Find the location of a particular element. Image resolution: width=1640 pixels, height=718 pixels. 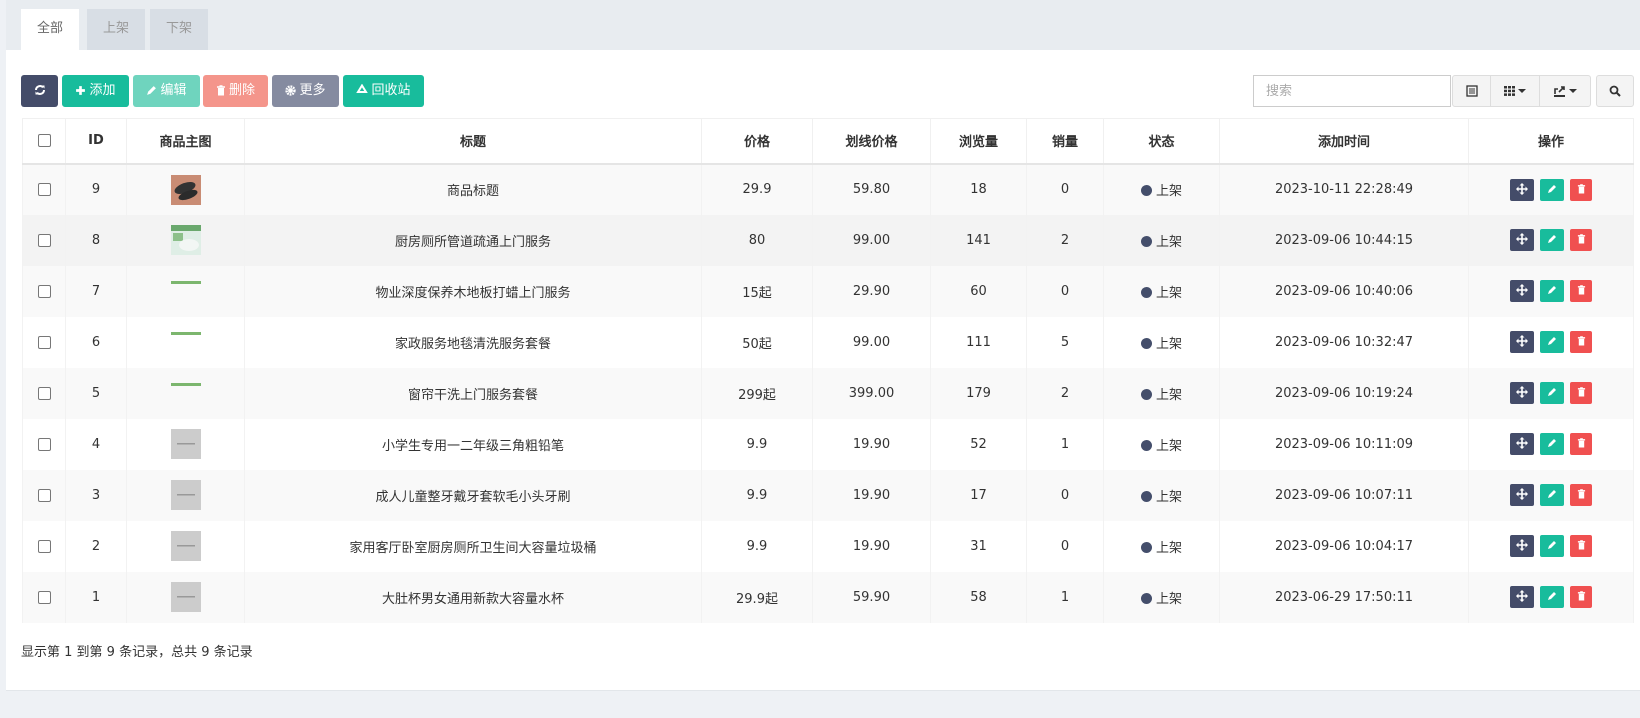

edit-button: 编辑 is located at coordinates (166, 91).